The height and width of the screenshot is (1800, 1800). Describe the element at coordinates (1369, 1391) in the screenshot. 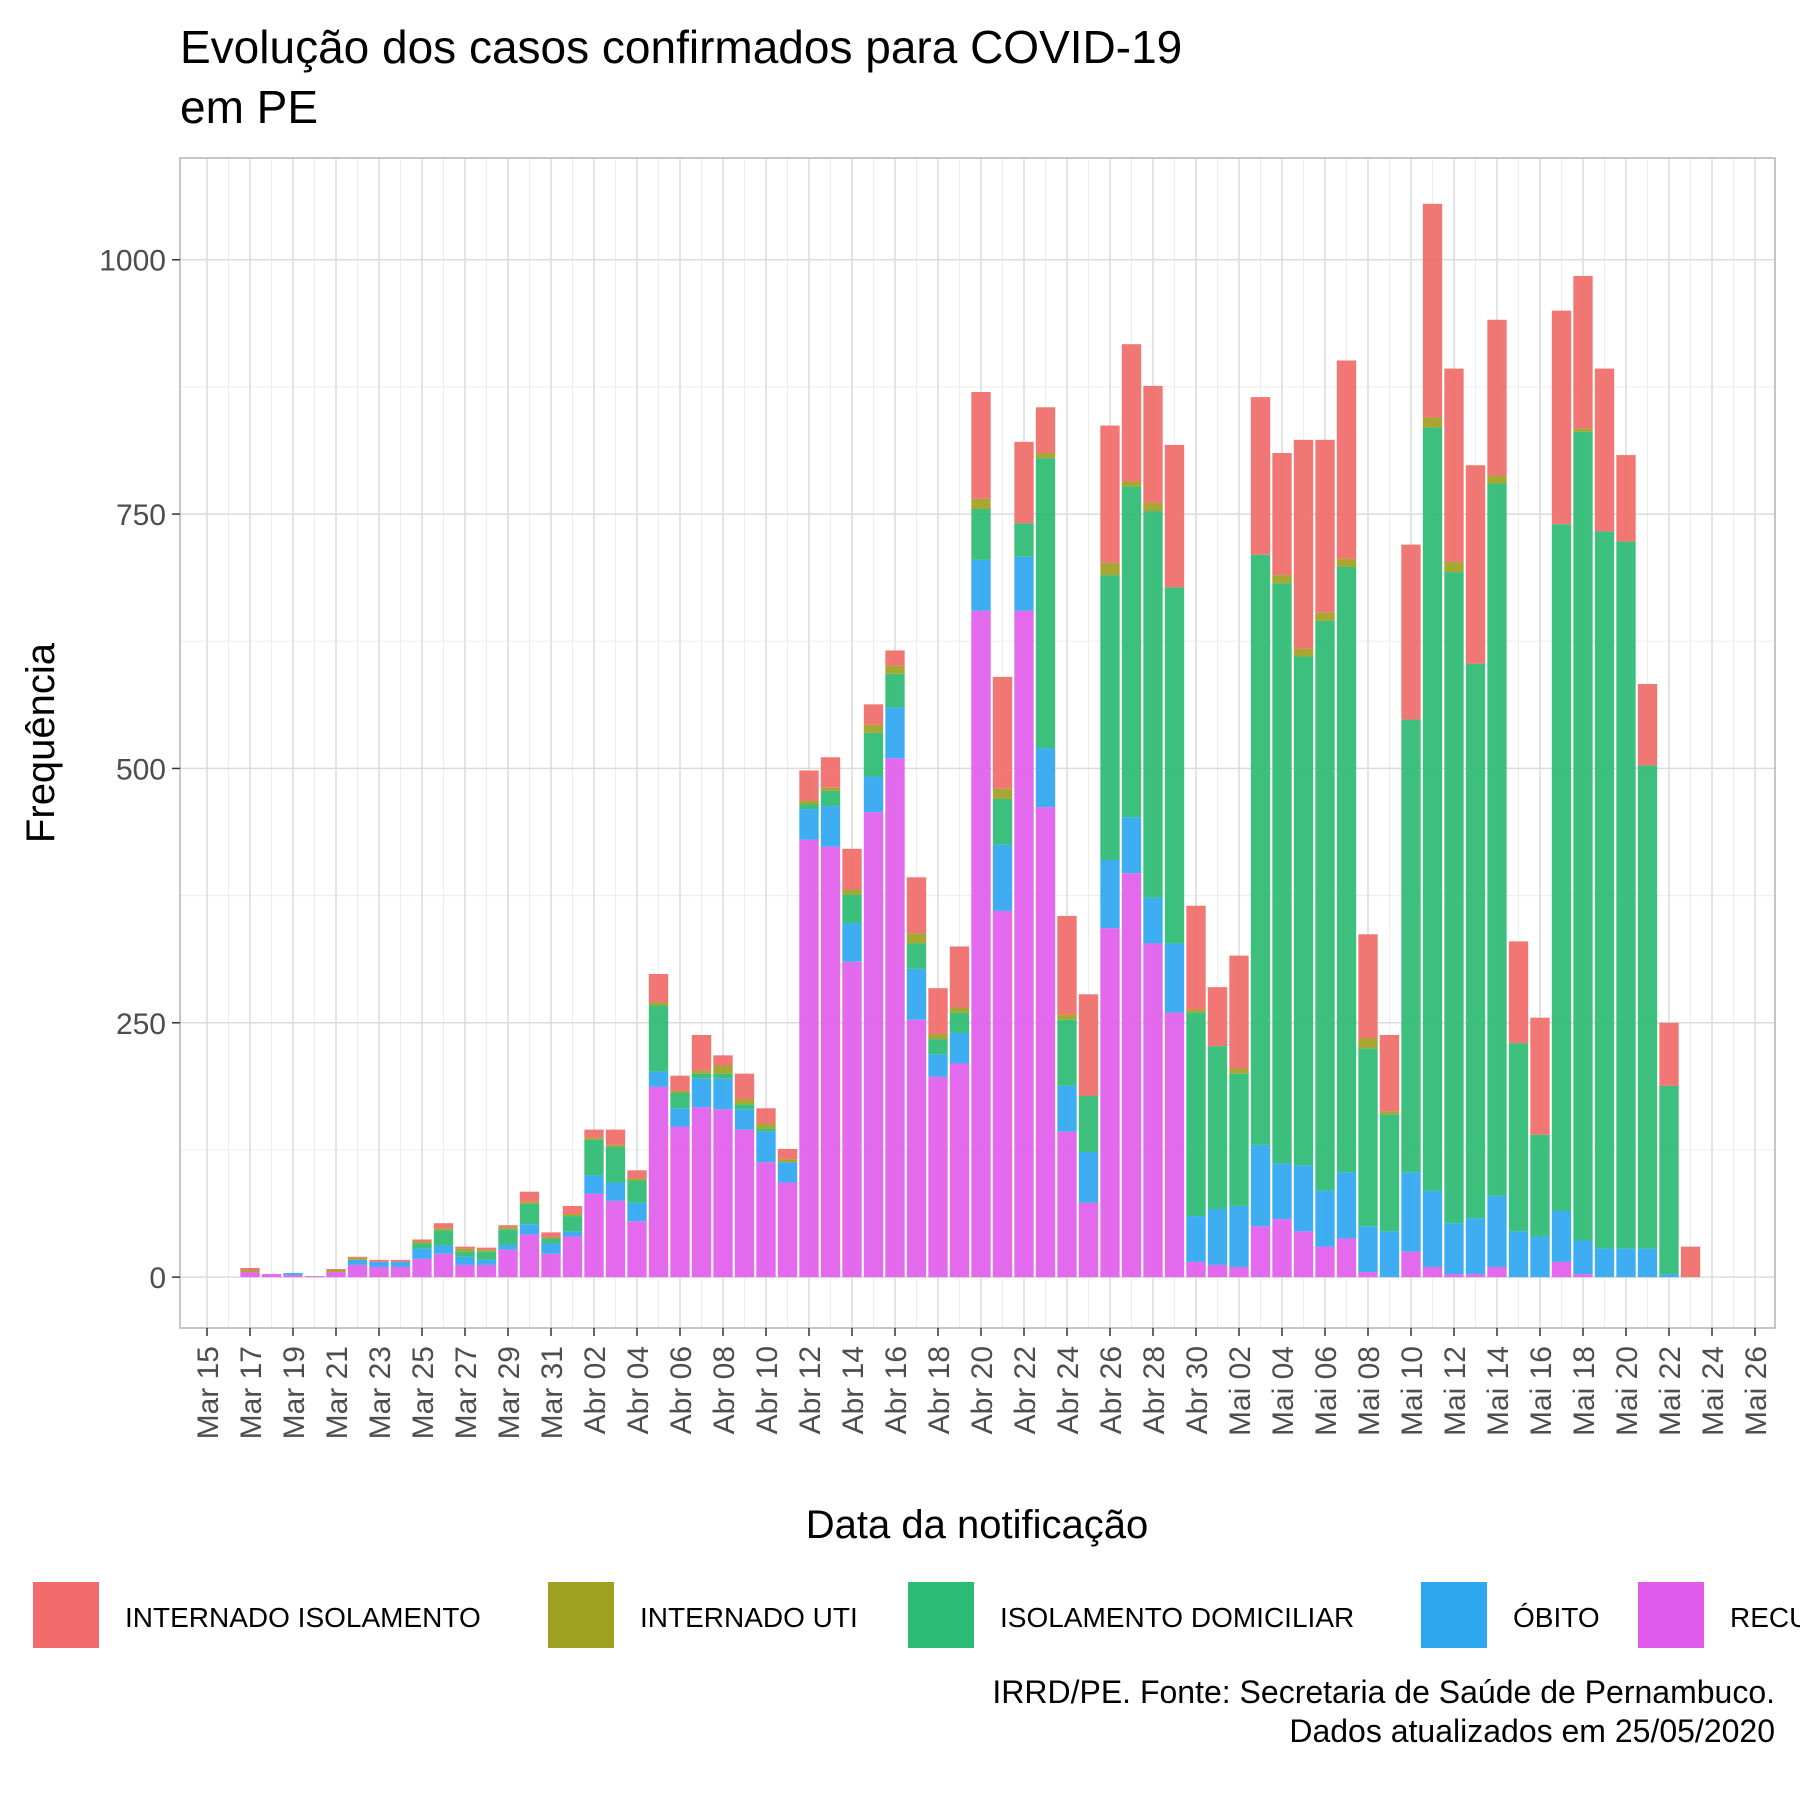

I see `x-tick-label: Mai 08` at that location.